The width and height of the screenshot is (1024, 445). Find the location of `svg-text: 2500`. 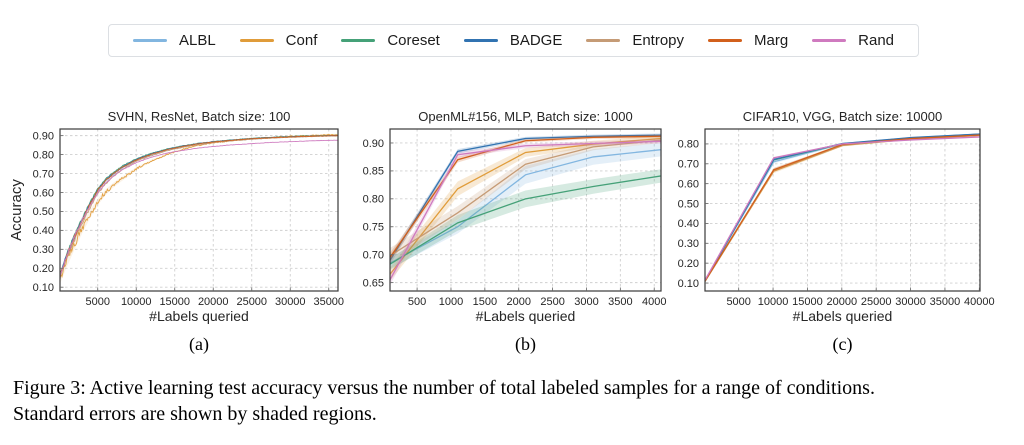

svg-text: 2500 is located at coordinates (552, 302).